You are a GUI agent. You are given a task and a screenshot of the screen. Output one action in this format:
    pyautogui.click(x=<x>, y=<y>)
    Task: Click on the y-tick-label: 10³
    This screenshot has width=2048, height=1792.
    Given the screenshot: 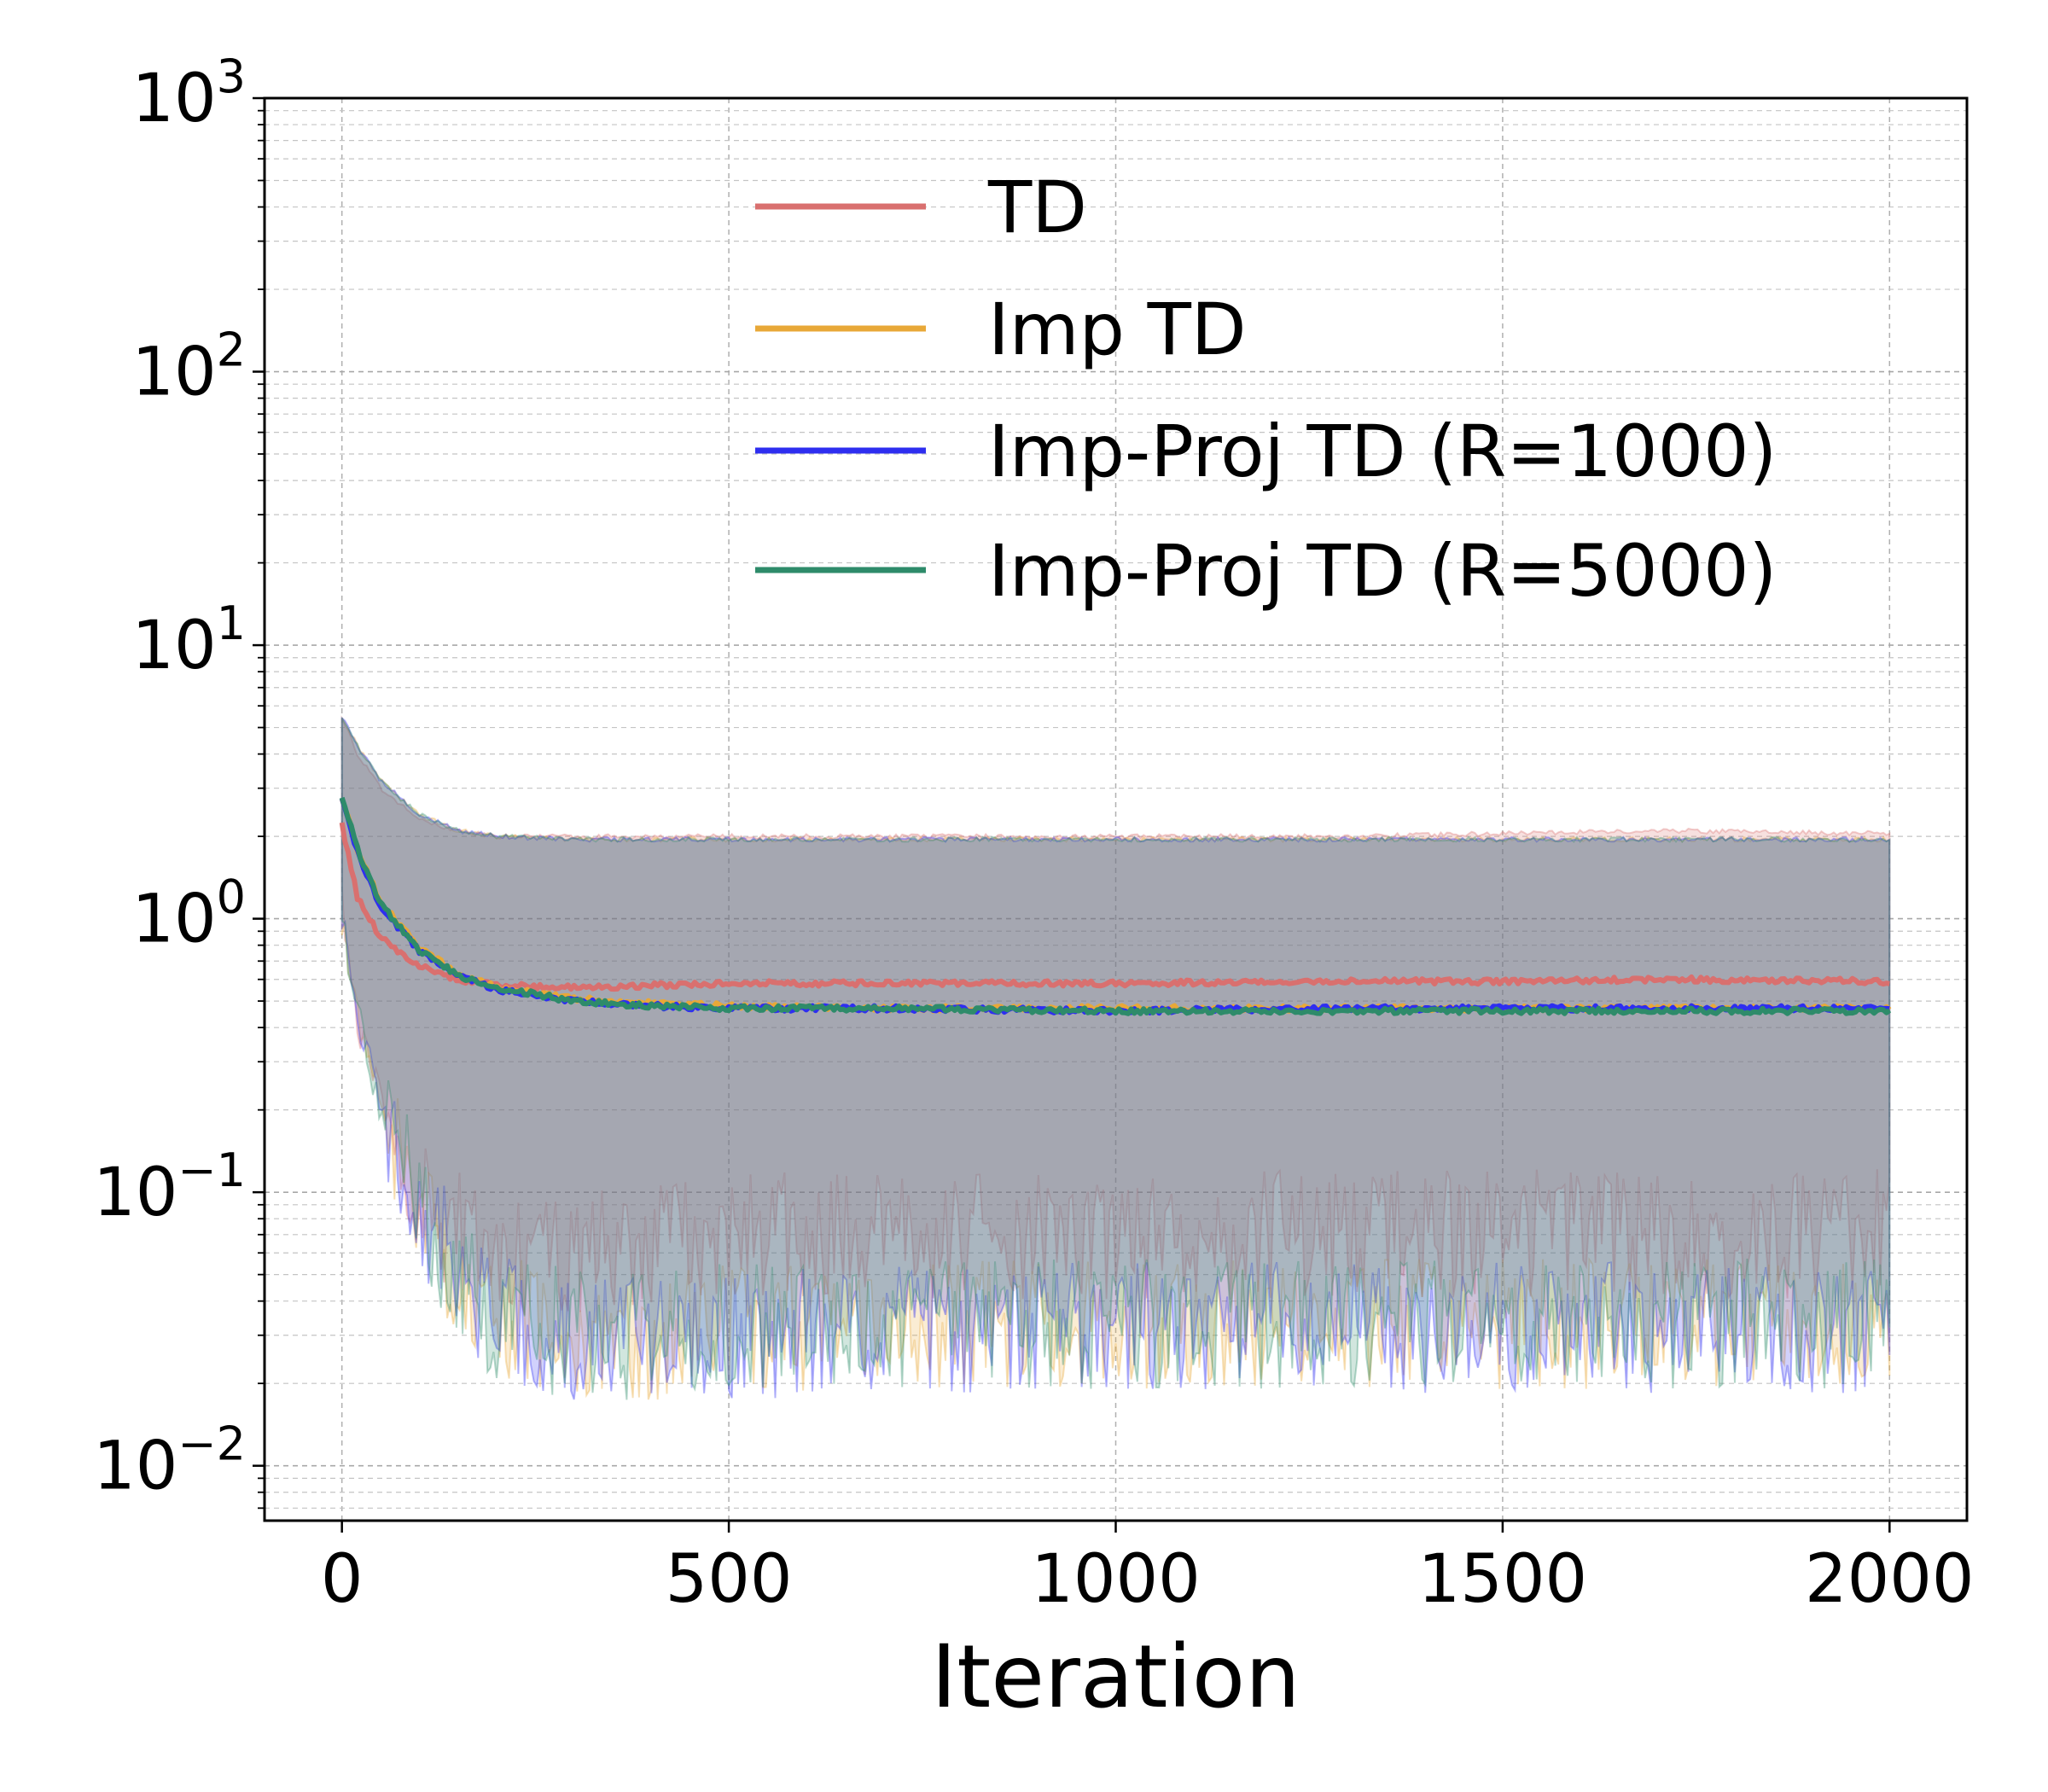 What is the action you would take?
    pyautogui.click(x=188, y=93)
    